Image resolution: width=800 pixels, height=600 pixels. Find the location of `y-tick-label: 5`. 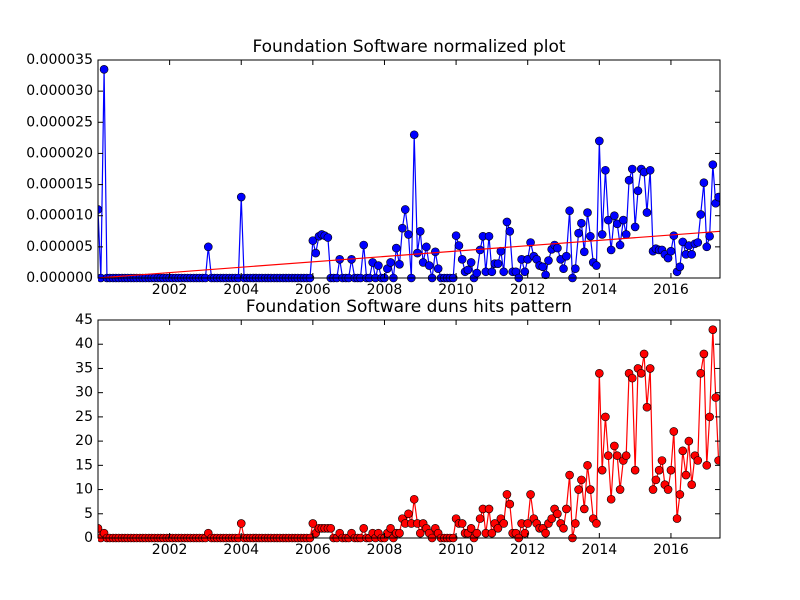

y-tick-label: 5 is located at coordinates (88, 514).